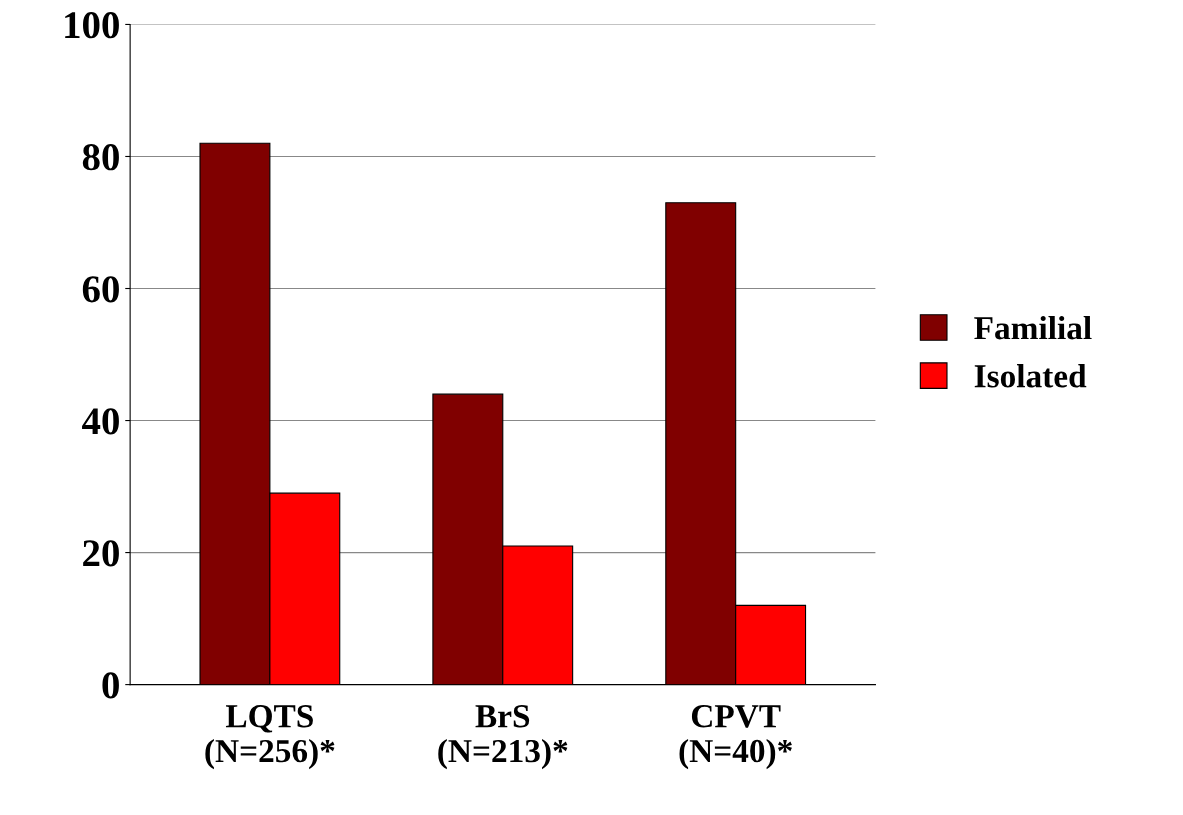 This screenshot has height=815, width=1183. Describe the element at coordinates (92, 25) in the screenshot. I see `y-tick-label: 100` at that location.